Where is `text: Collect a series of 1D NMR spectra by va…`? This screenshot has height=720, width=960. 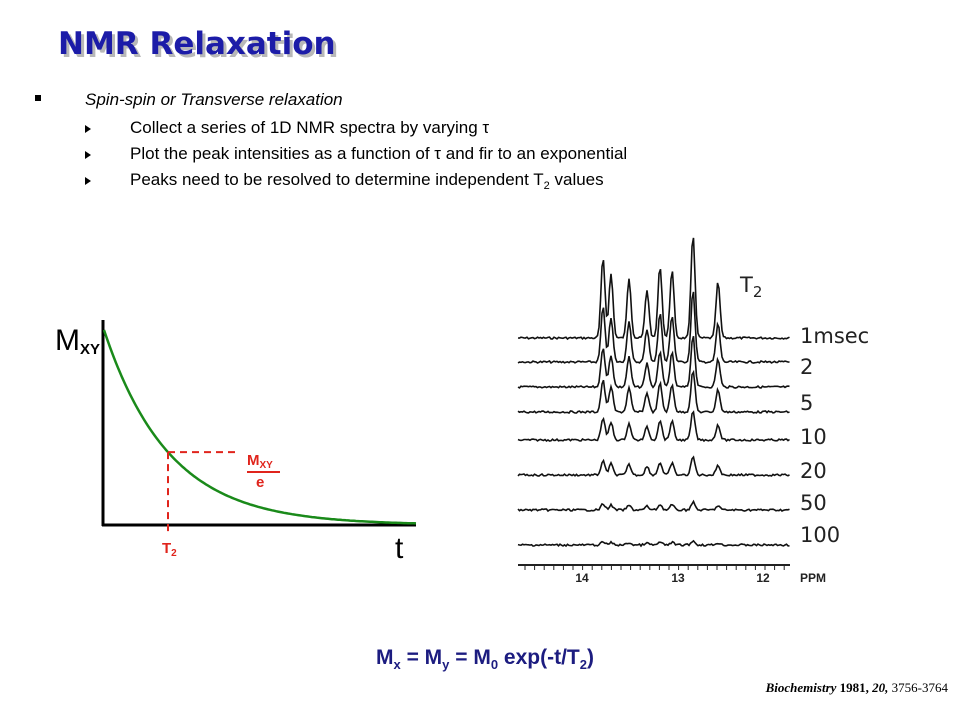 text: Collect a series of 1D NMR spectra by va… is located at coordinates (309, 127).